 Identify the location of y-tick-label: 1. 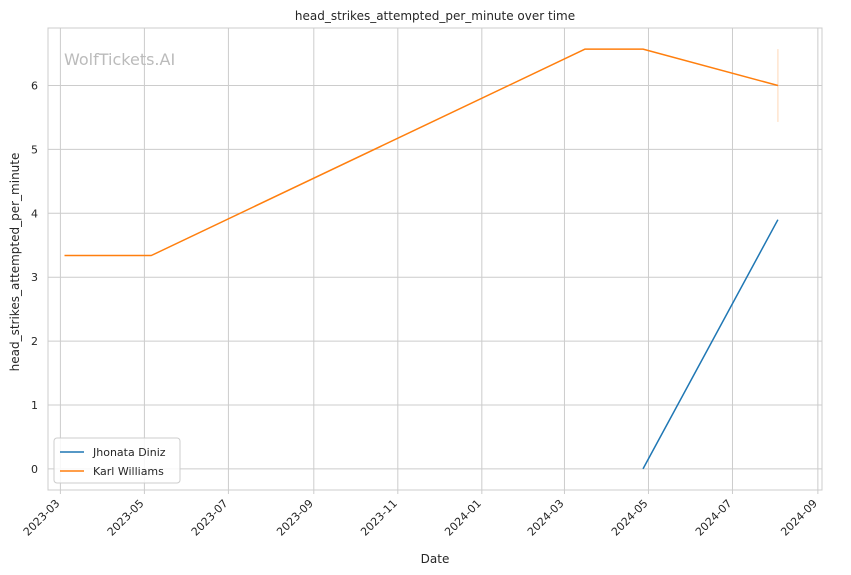
(34, 405).